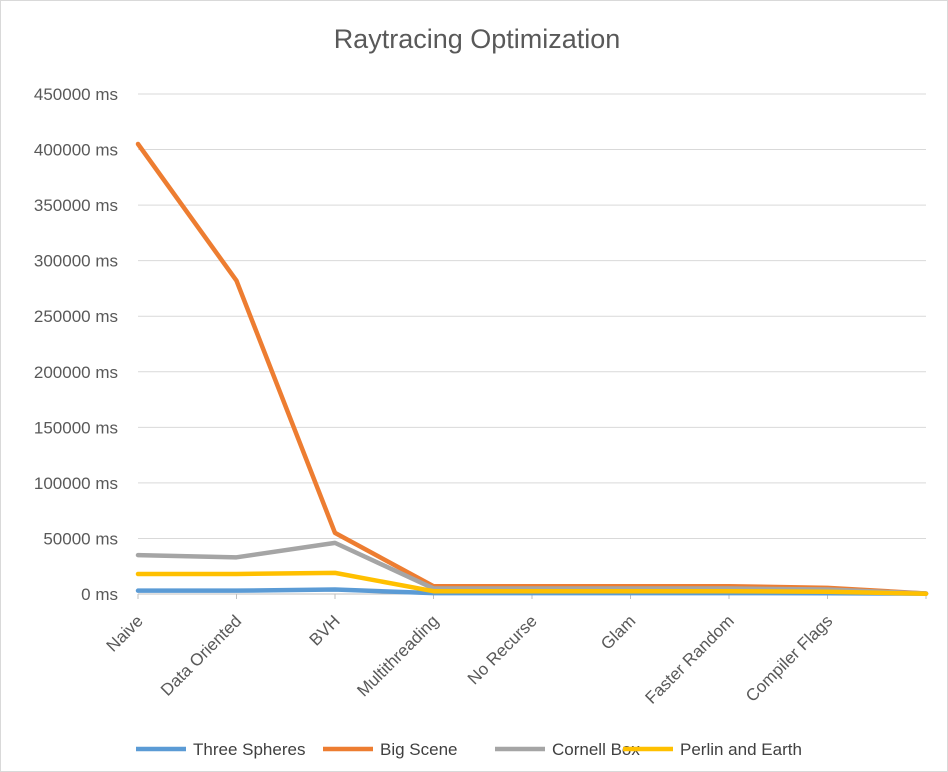  I want to click on y-tick-label: 300000 ms, so click(76, 261).